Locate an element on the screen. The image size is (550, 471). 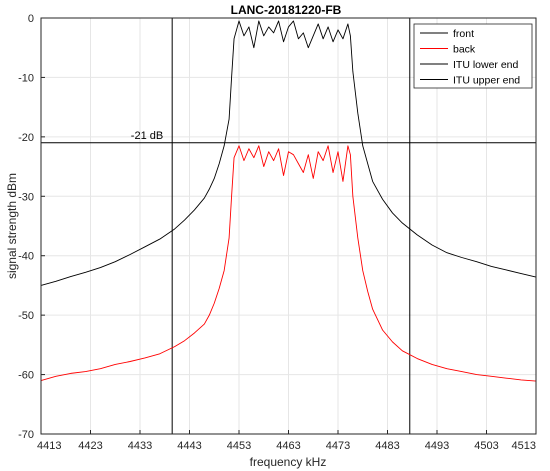
x-tick-label: 4503 is located at coordinates (486, 446).